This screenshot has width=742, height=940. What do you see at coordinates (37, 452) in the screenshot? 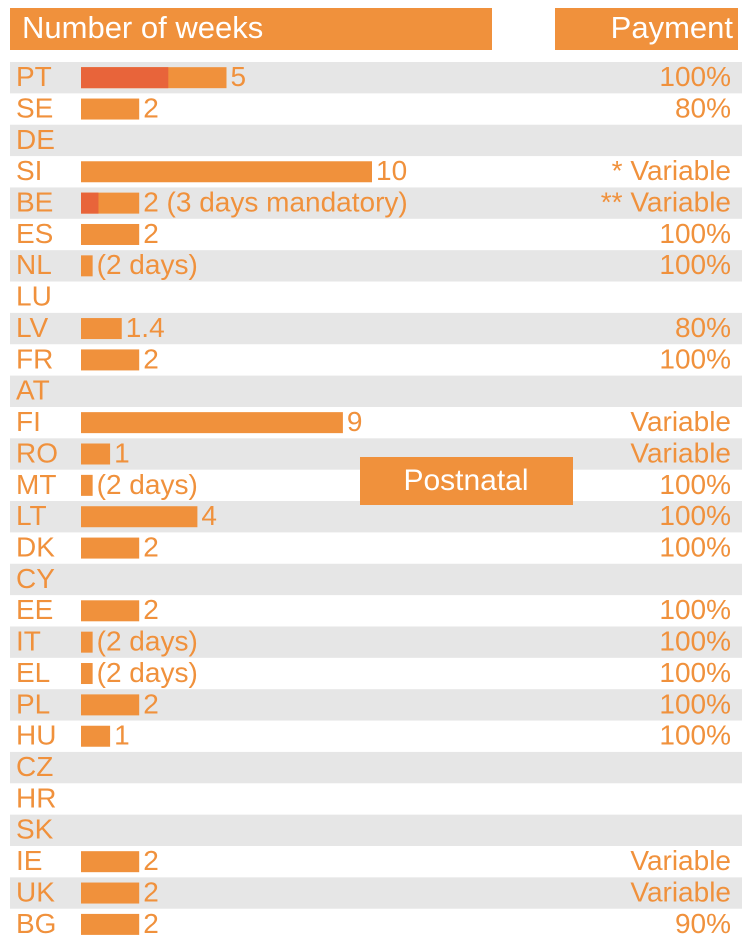
I see `category-label: RO` at bounding box center [37, 452].